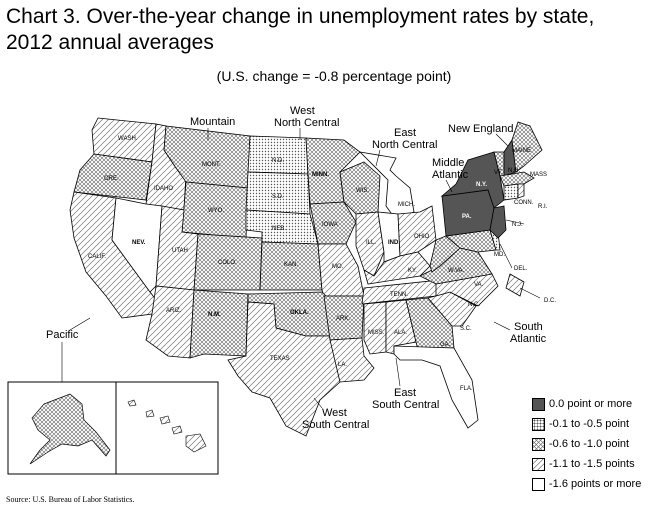  What do you see at coordinates (538, 464) in the screenshot?
I see `legend-swatch-diagonal` at bounding box center [538, 464].